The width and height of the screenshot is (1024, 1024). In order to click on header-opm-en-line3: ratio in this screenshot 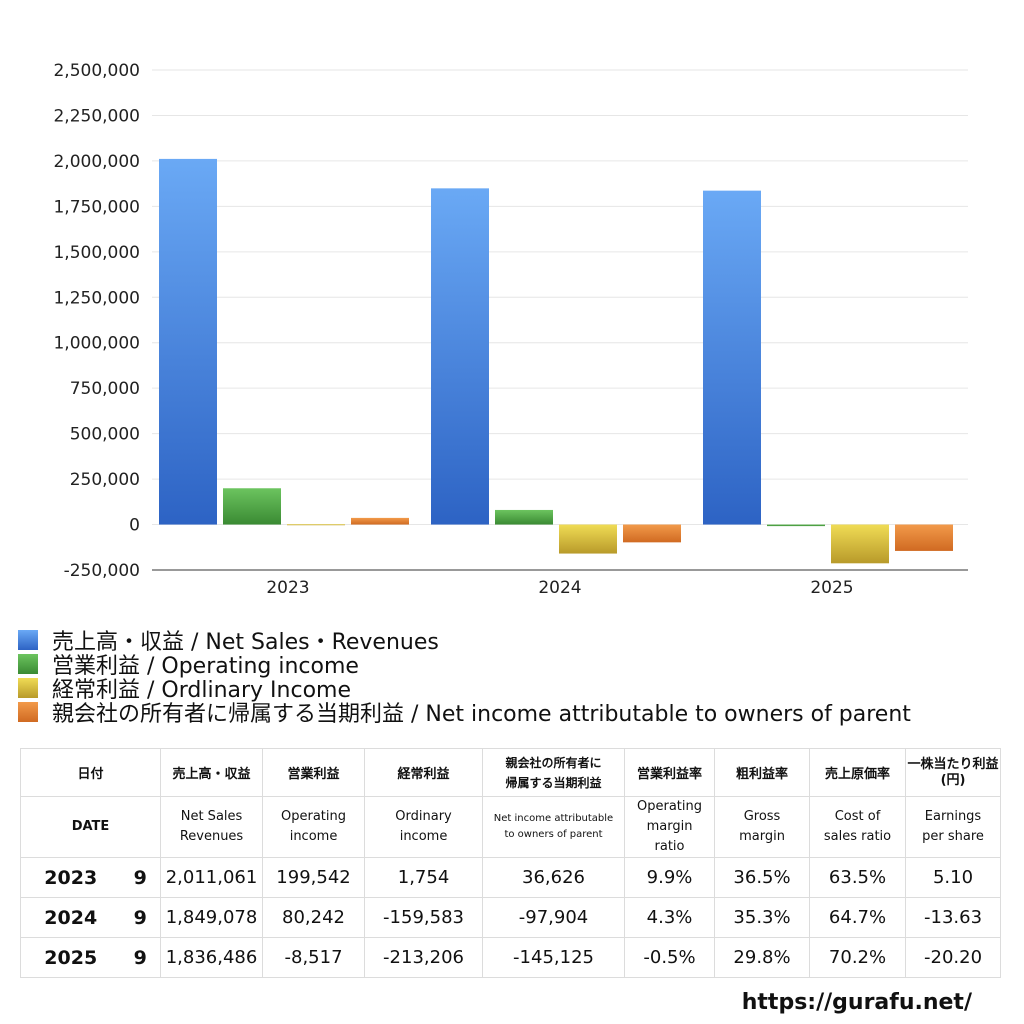, I will do `click(669, 846)`.